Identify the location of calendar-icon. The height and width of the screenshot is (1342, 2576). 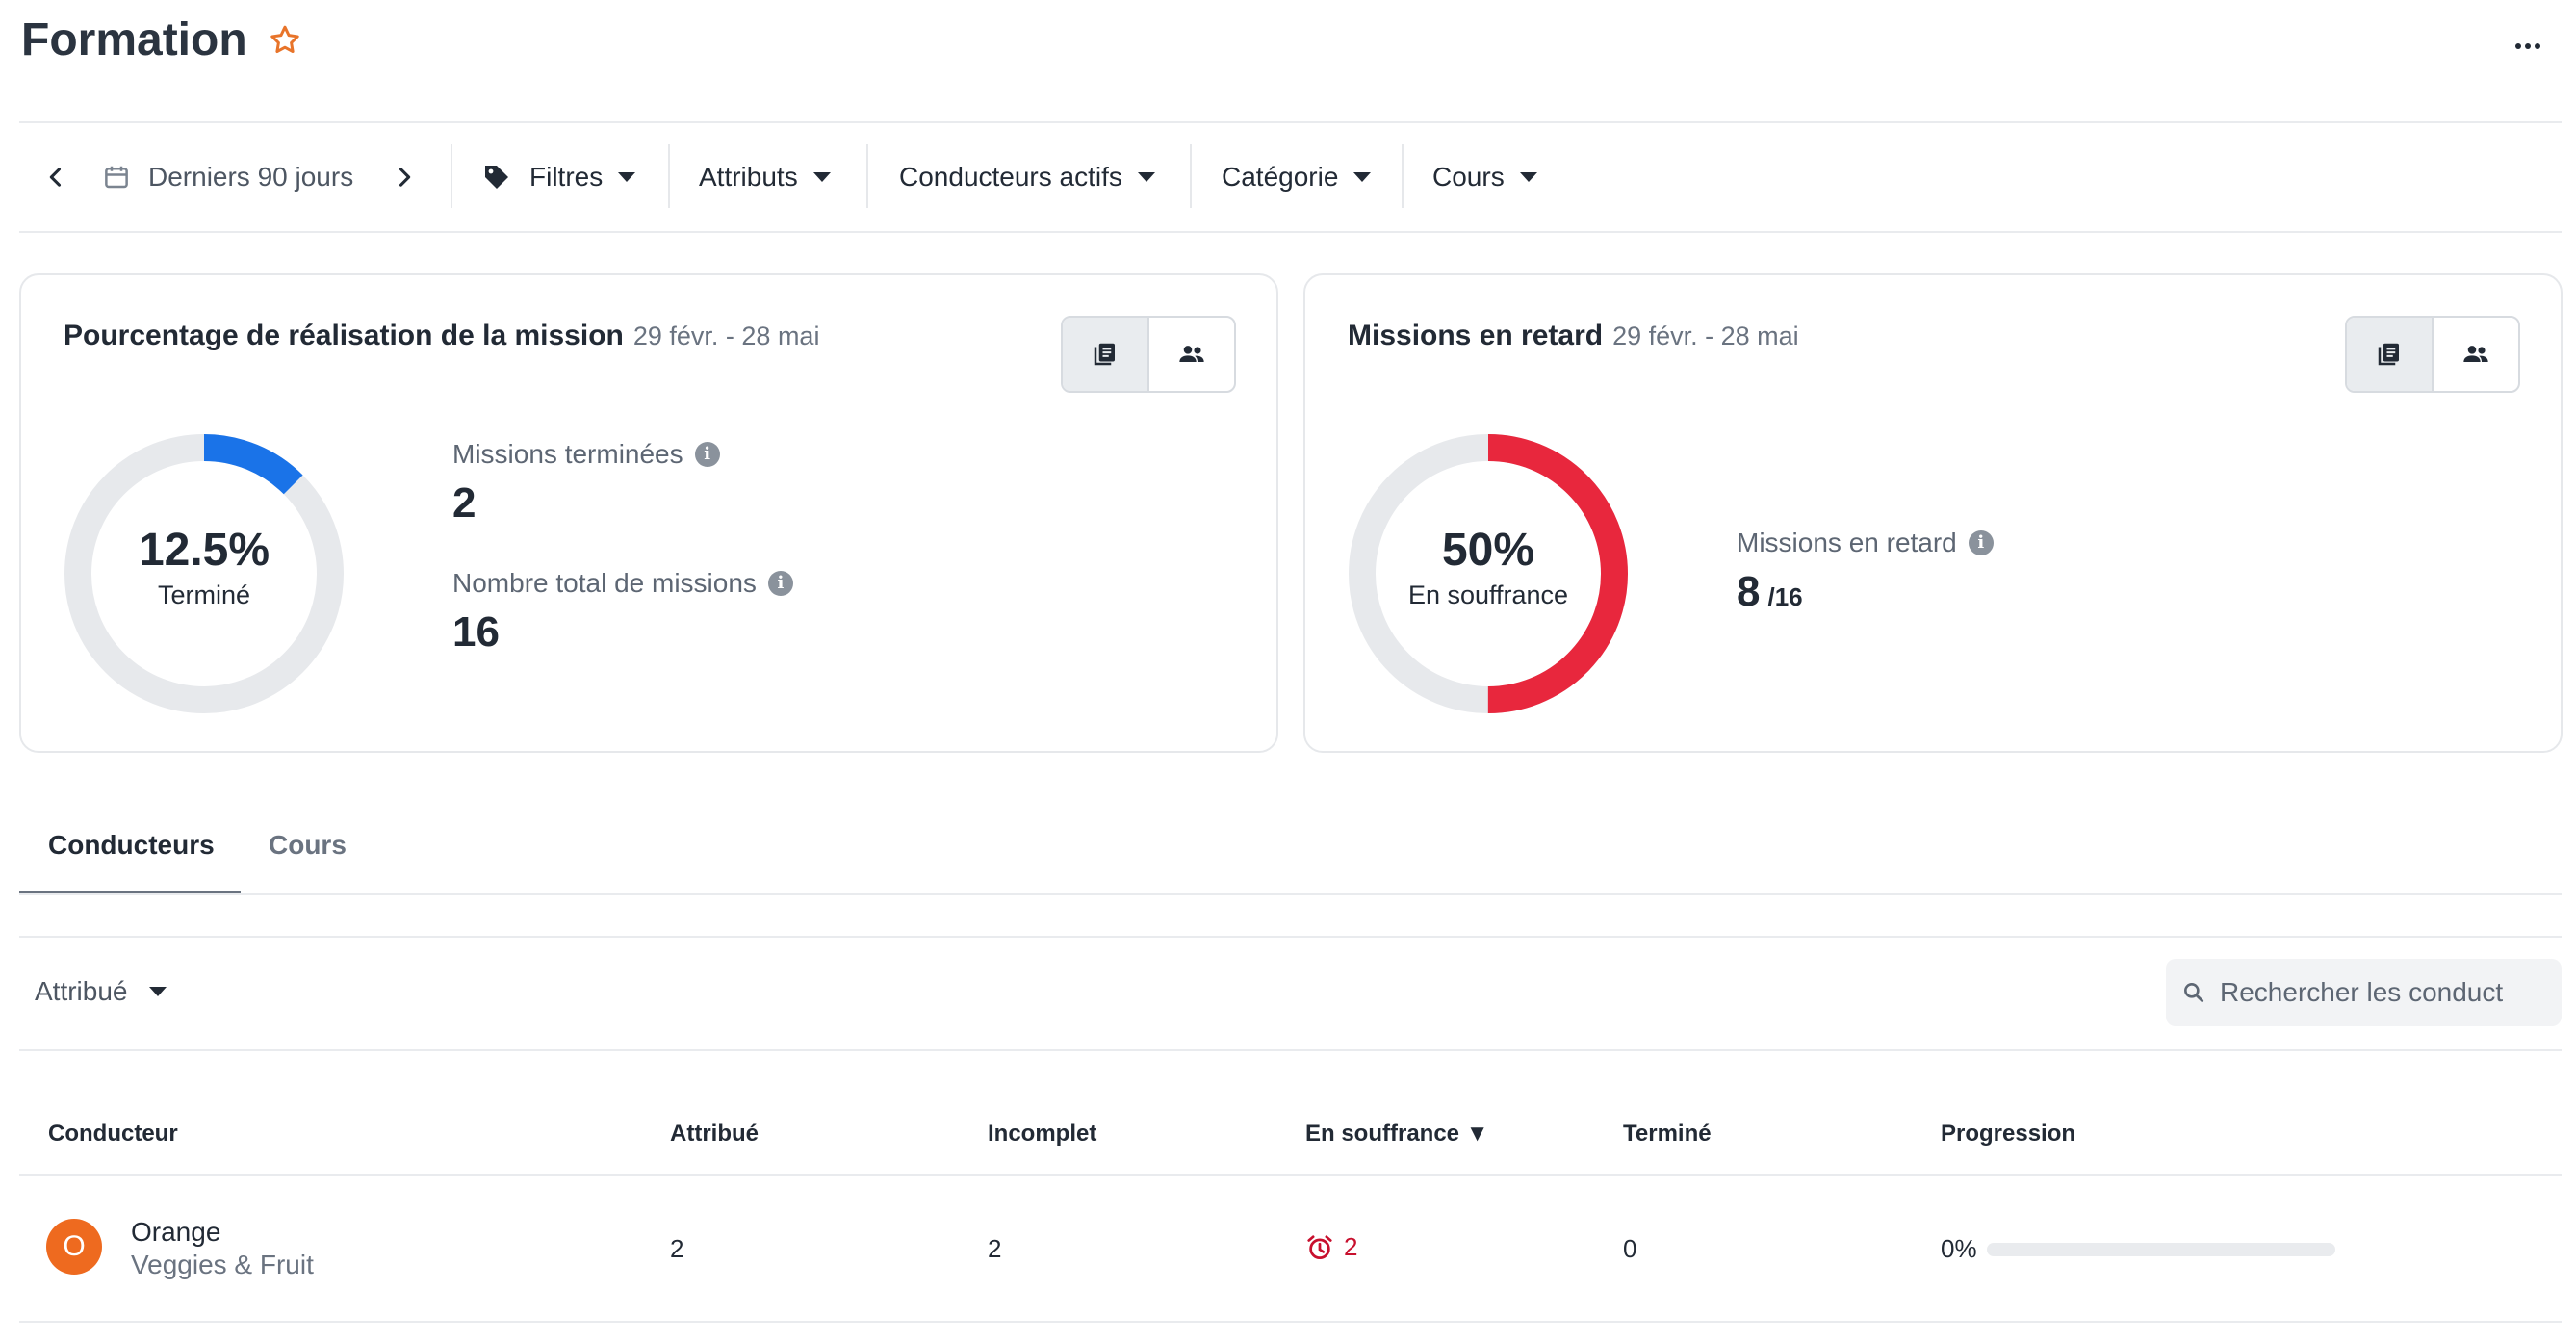
(117, 177).